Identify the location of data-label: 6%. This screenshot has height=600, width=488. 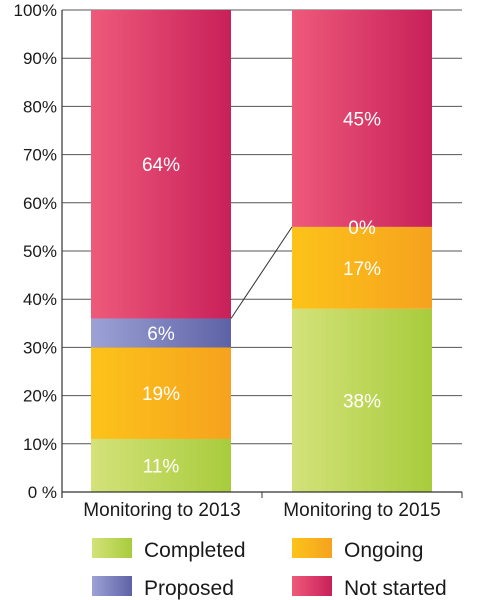
(161, 334).